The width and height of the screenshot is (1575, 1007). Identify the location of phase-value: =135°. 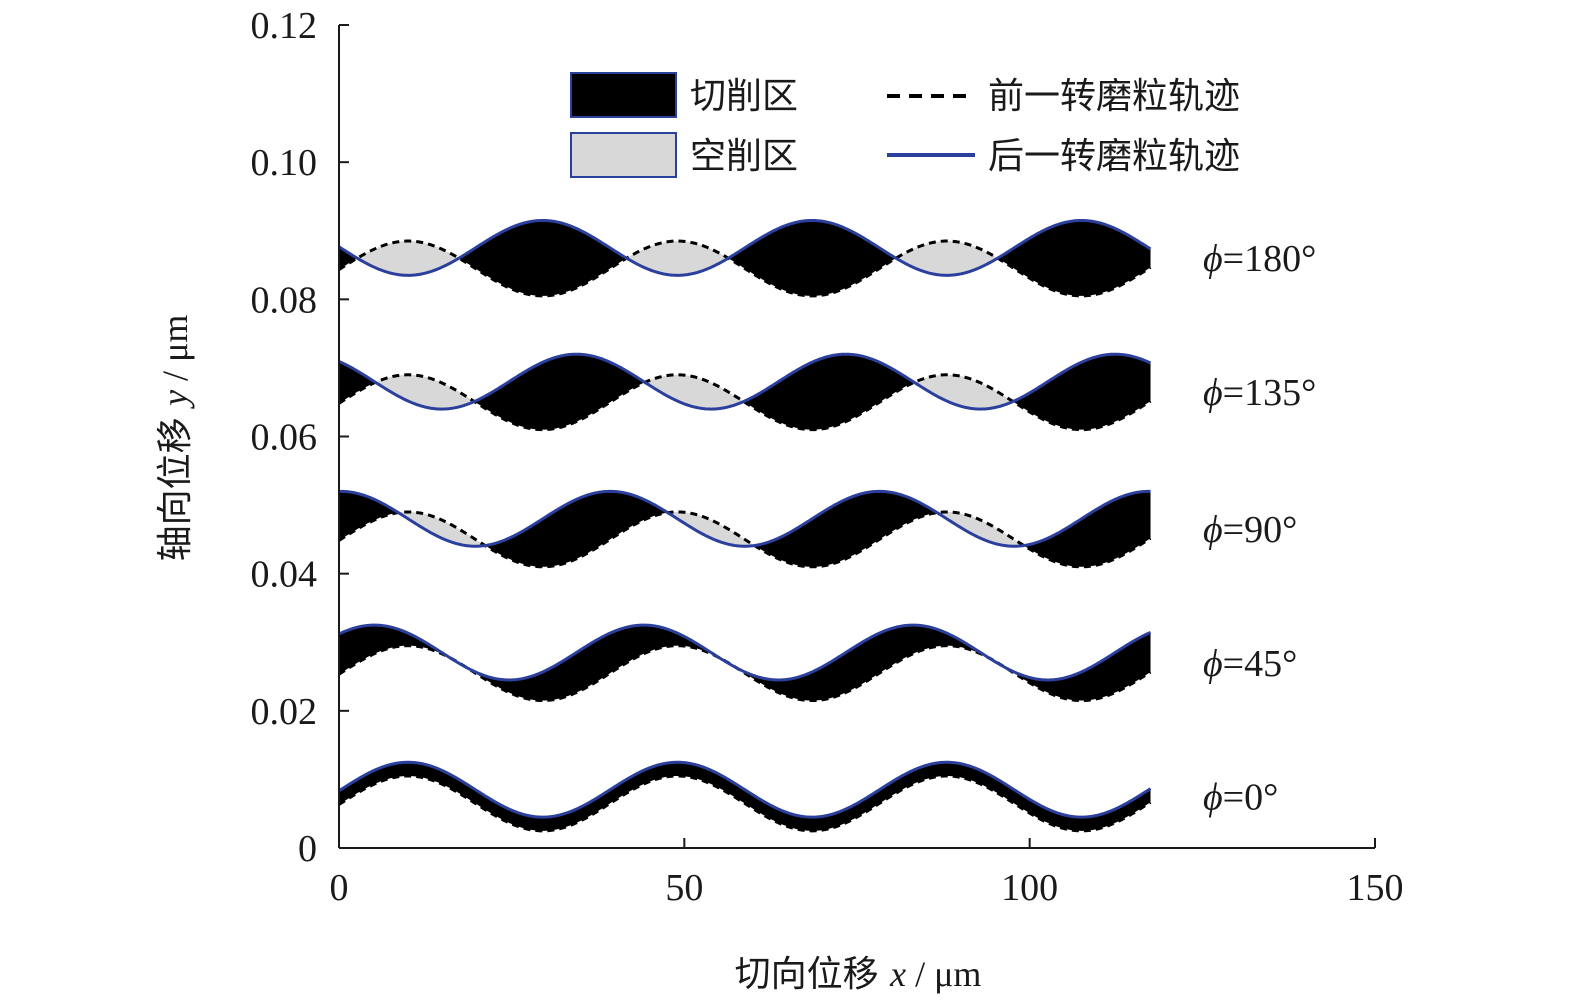
(1270, 393).